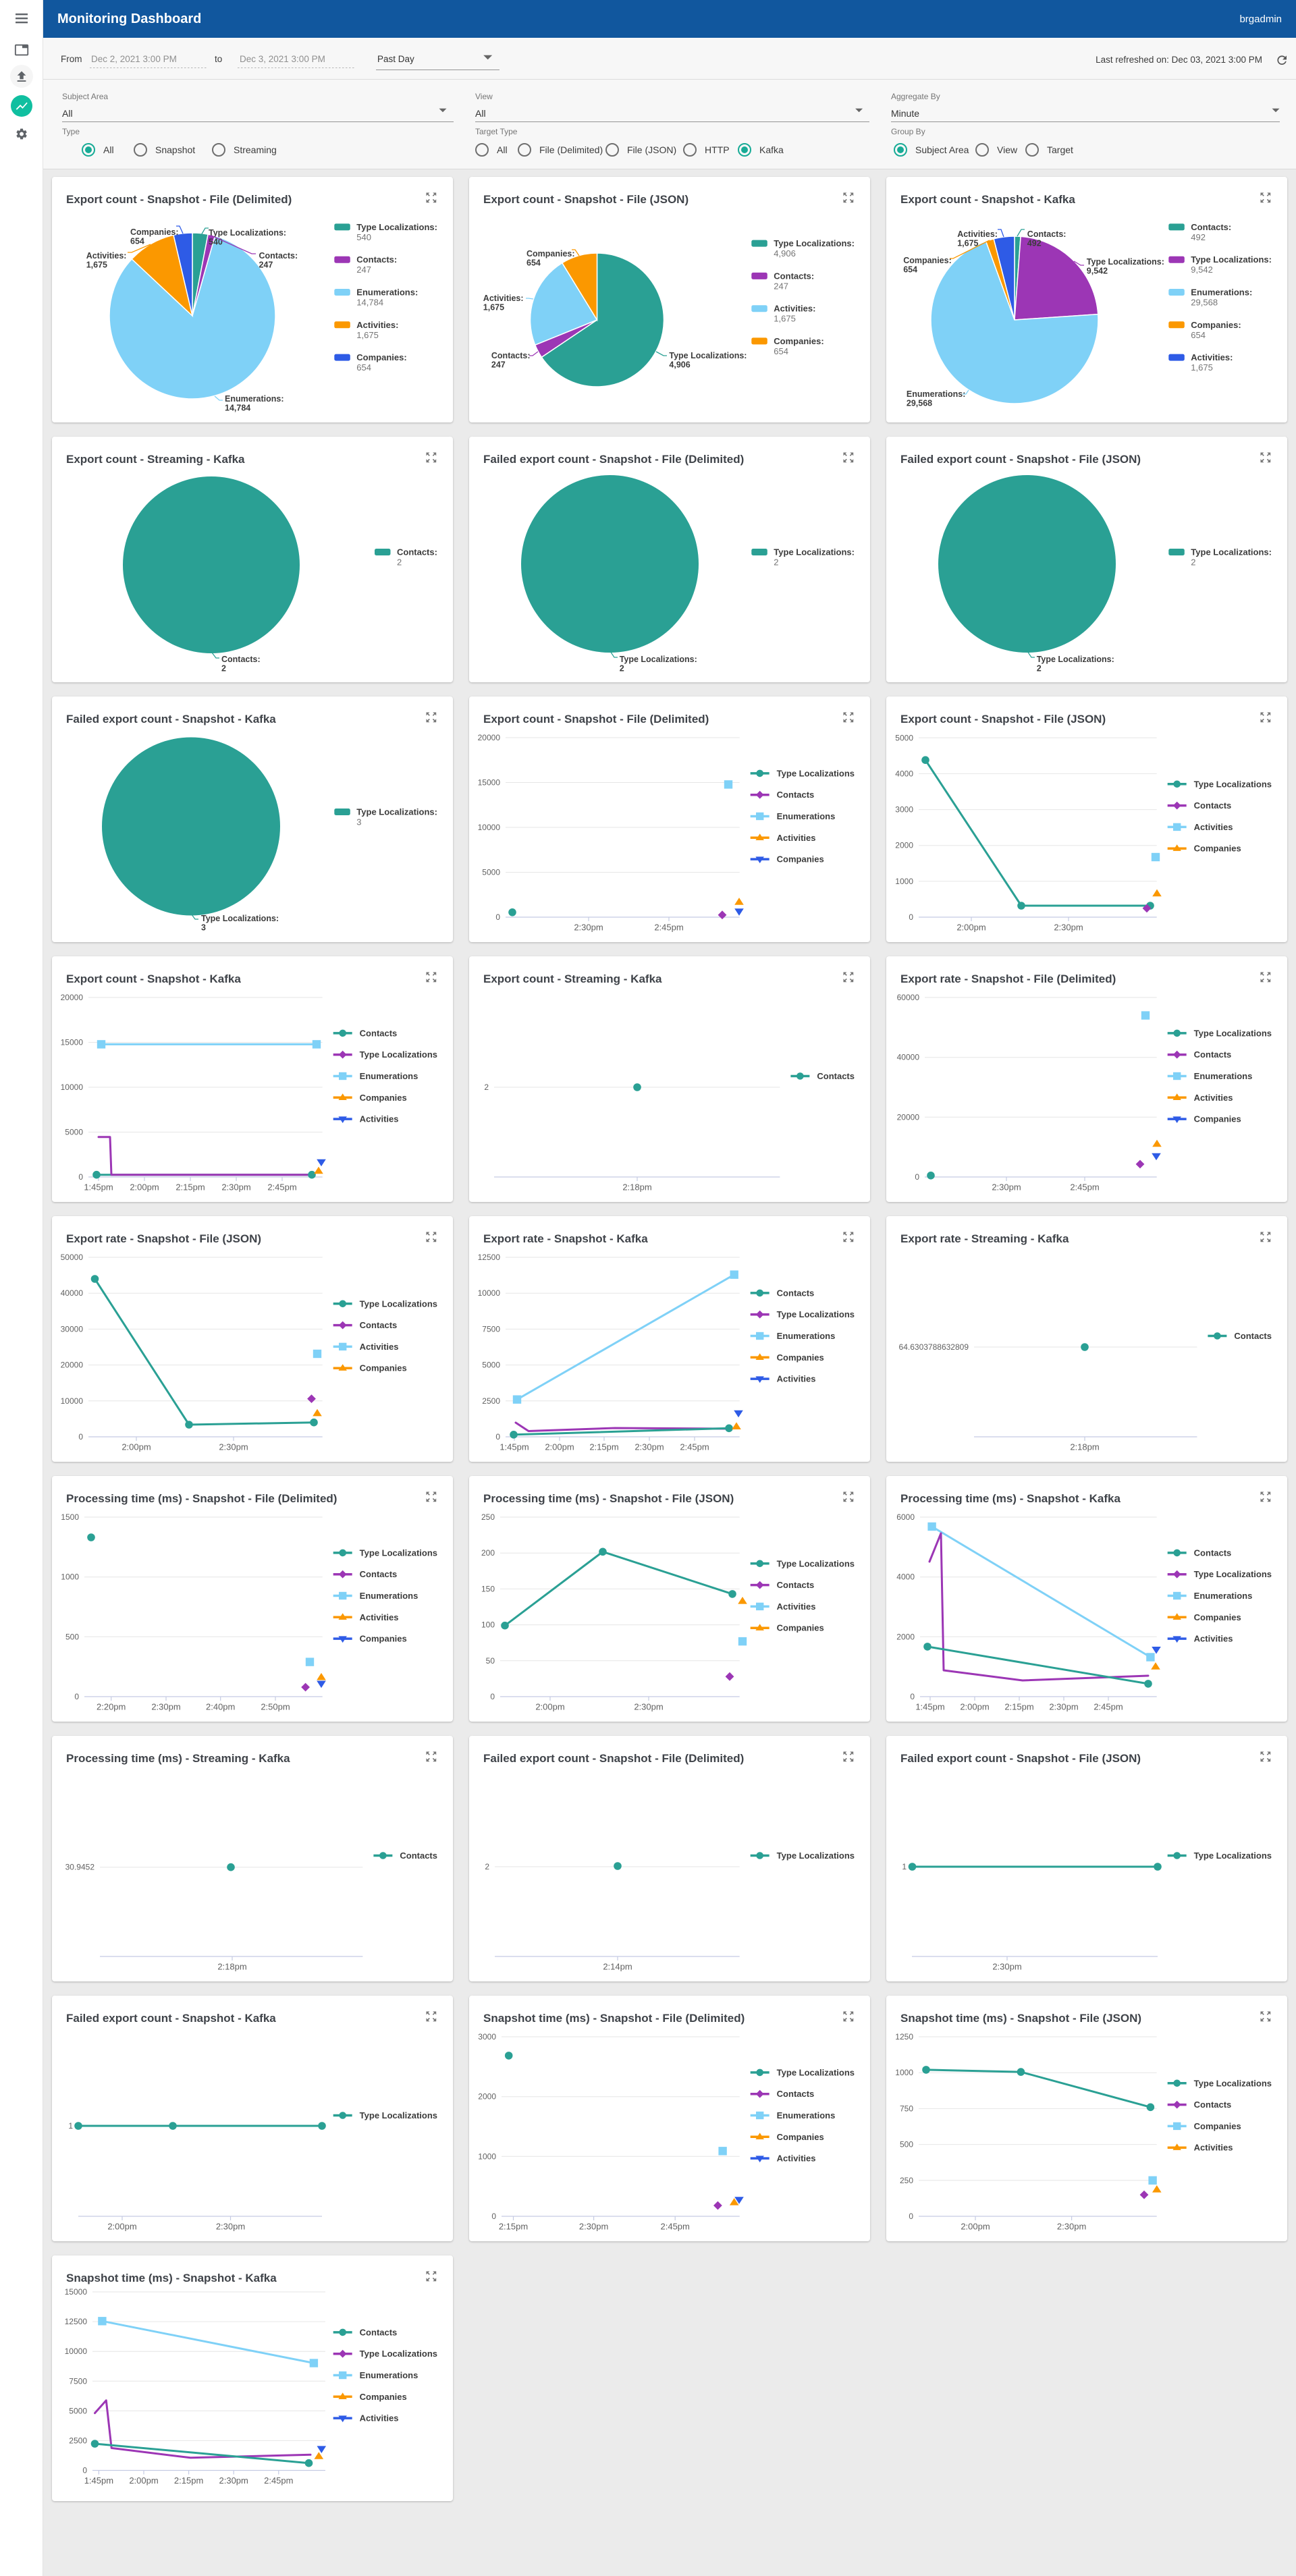 This screenshot has width=1296, height=2576. Describe the element at coordinates (571, 149) in the screenshot. I see `svg-text: File (Delimited)` at that location.